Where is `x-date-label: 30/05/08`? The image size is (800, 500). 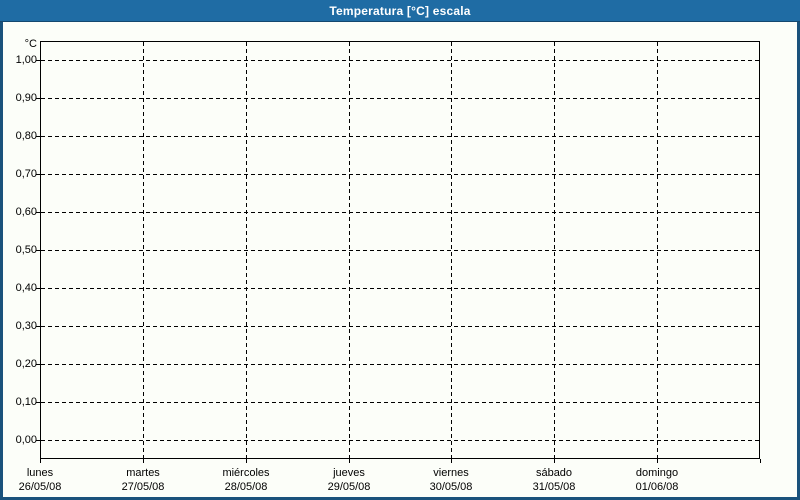 x-date-label: 30/05/08 is located at coordinates (451, 487).